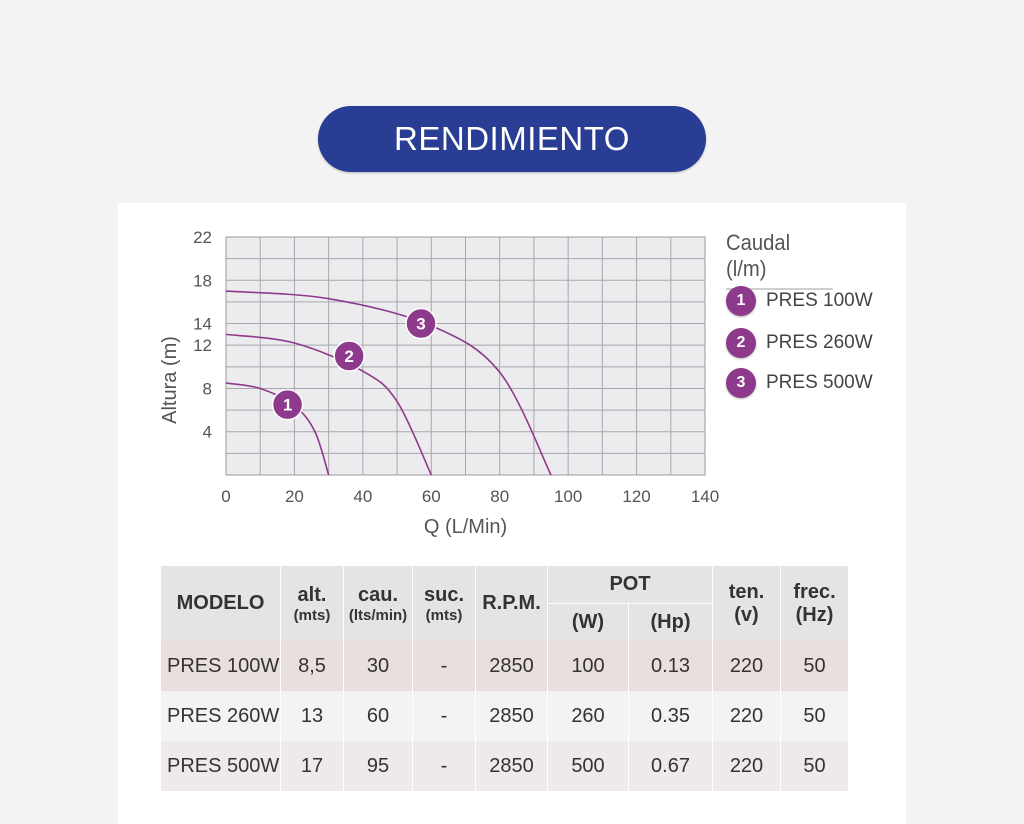  What do you see at coordinates (588, 622) in the screenshot?
I see `col-pot-w: (W)` at bounding box center [588, 622].